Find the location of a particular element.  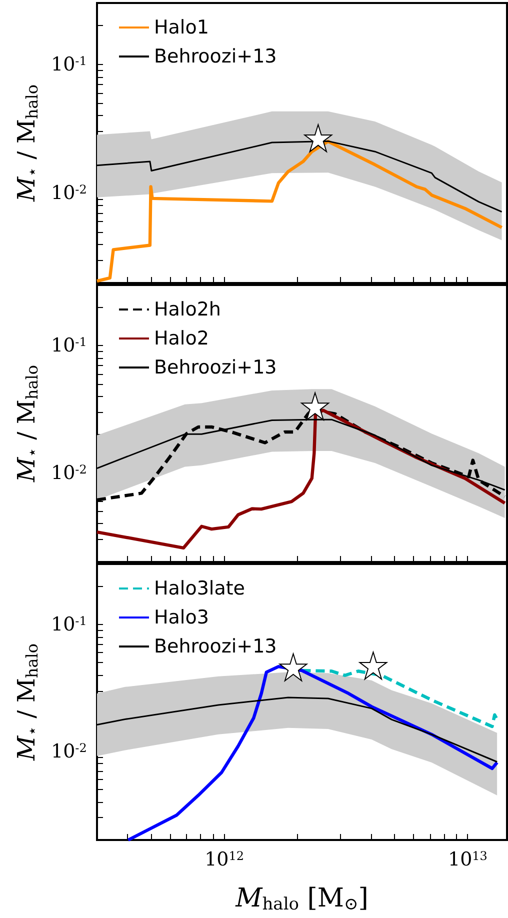

legend-label: Halo2 is located at coordinates (181, 339).